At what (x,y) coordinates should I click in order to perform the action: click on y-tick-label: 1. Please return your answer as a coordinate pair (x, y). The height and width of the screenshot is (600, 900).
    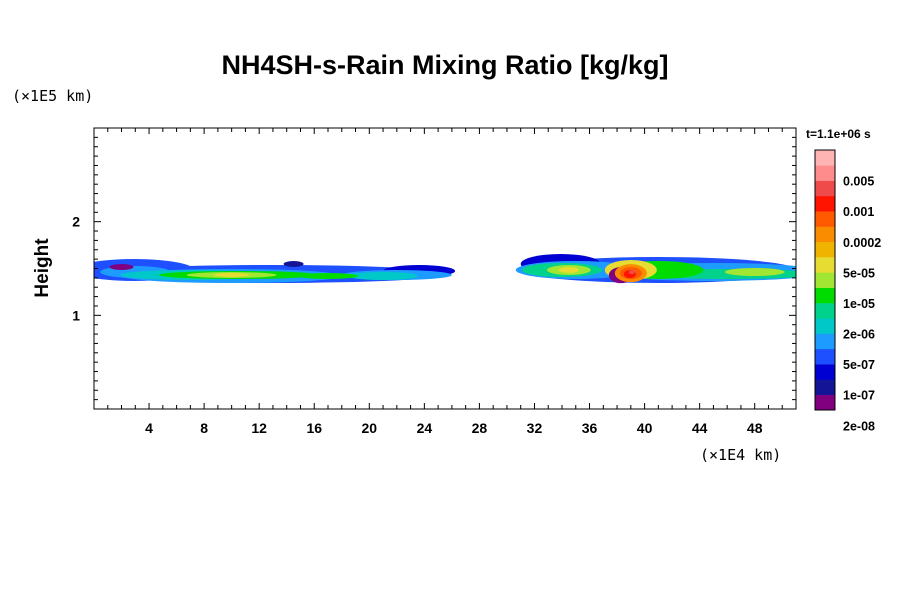
    Looking at the image, I should click on (76, 315).